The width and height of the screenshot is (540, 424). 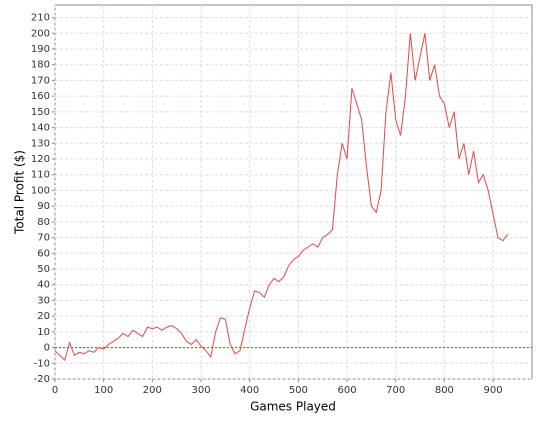 I want to click on y-tick-label: 150, so click(x=40, y=112).